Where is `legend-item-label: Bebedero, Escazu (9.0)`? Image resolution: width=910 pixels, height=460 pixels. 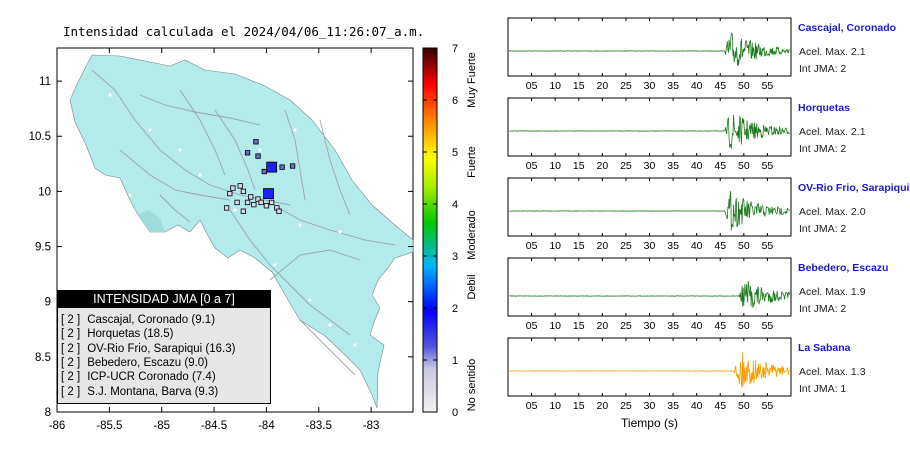 legend-item-label: Bebedero, Escazu (9.0) is located at coordinates (148, 362).